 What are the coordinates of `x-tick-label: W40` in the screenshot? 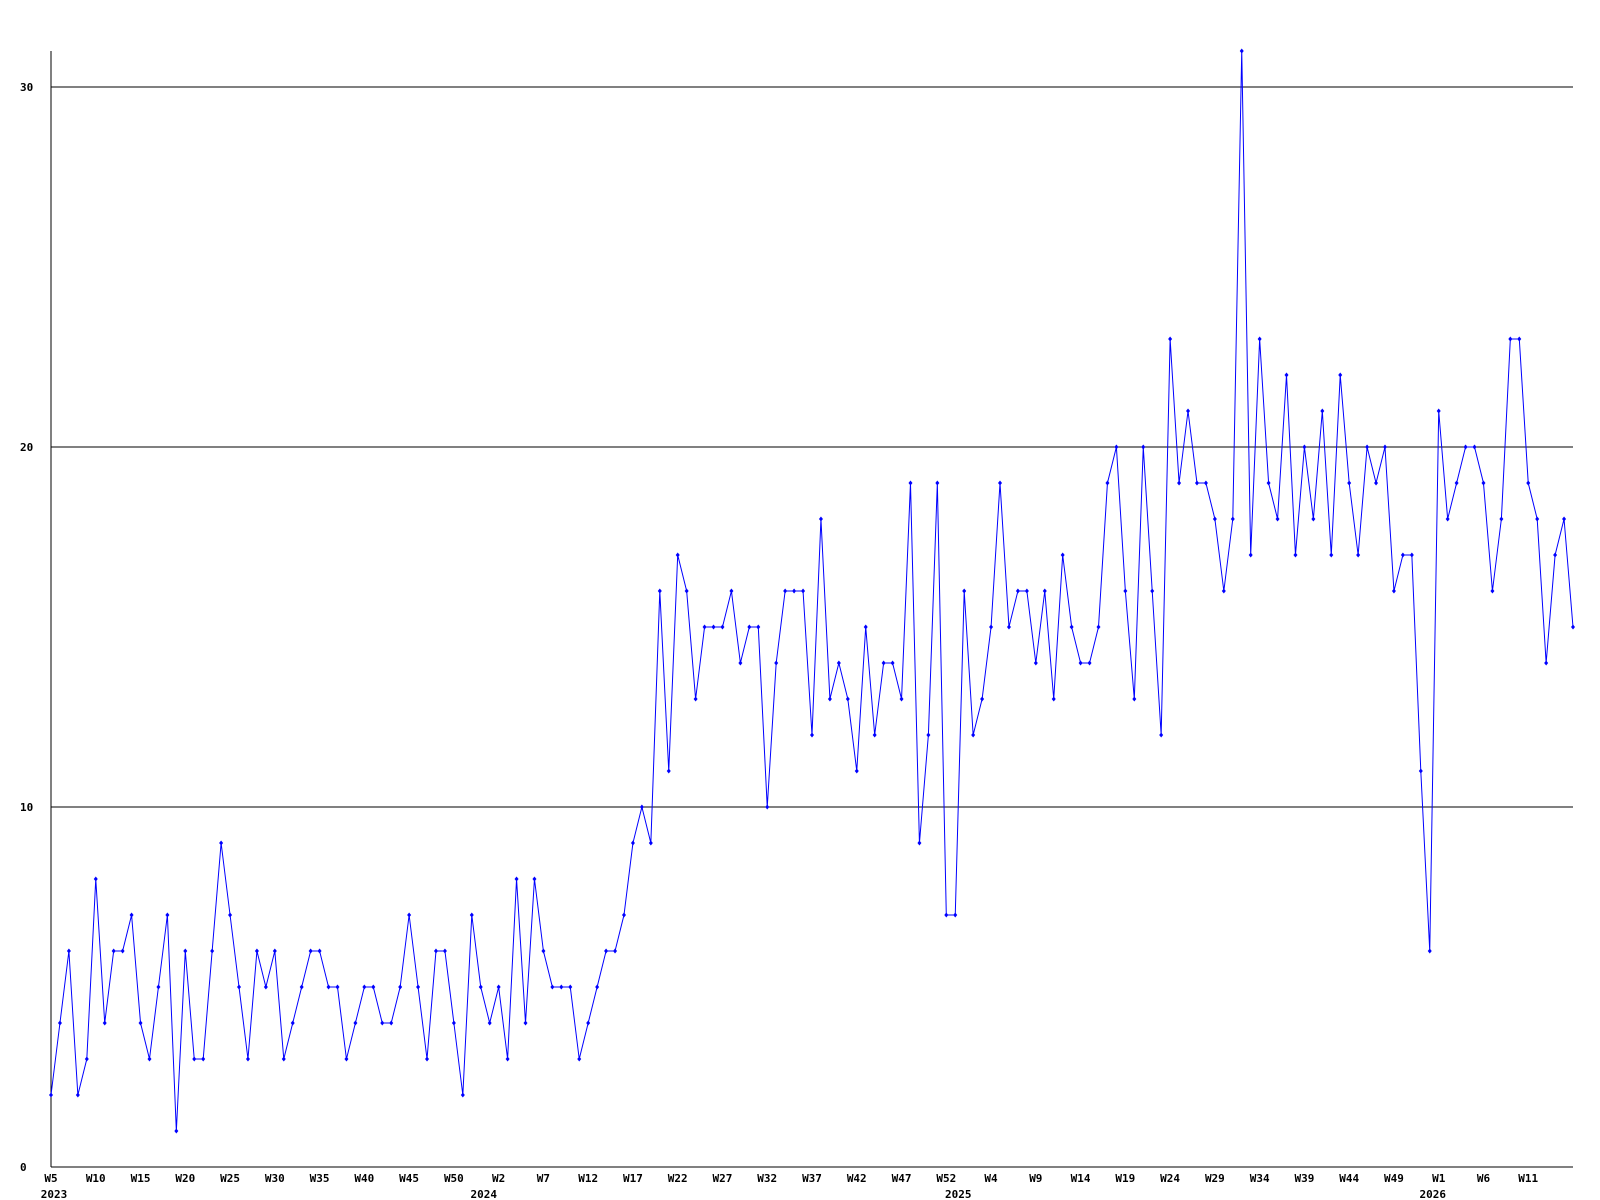 It's located at (364, 1178).